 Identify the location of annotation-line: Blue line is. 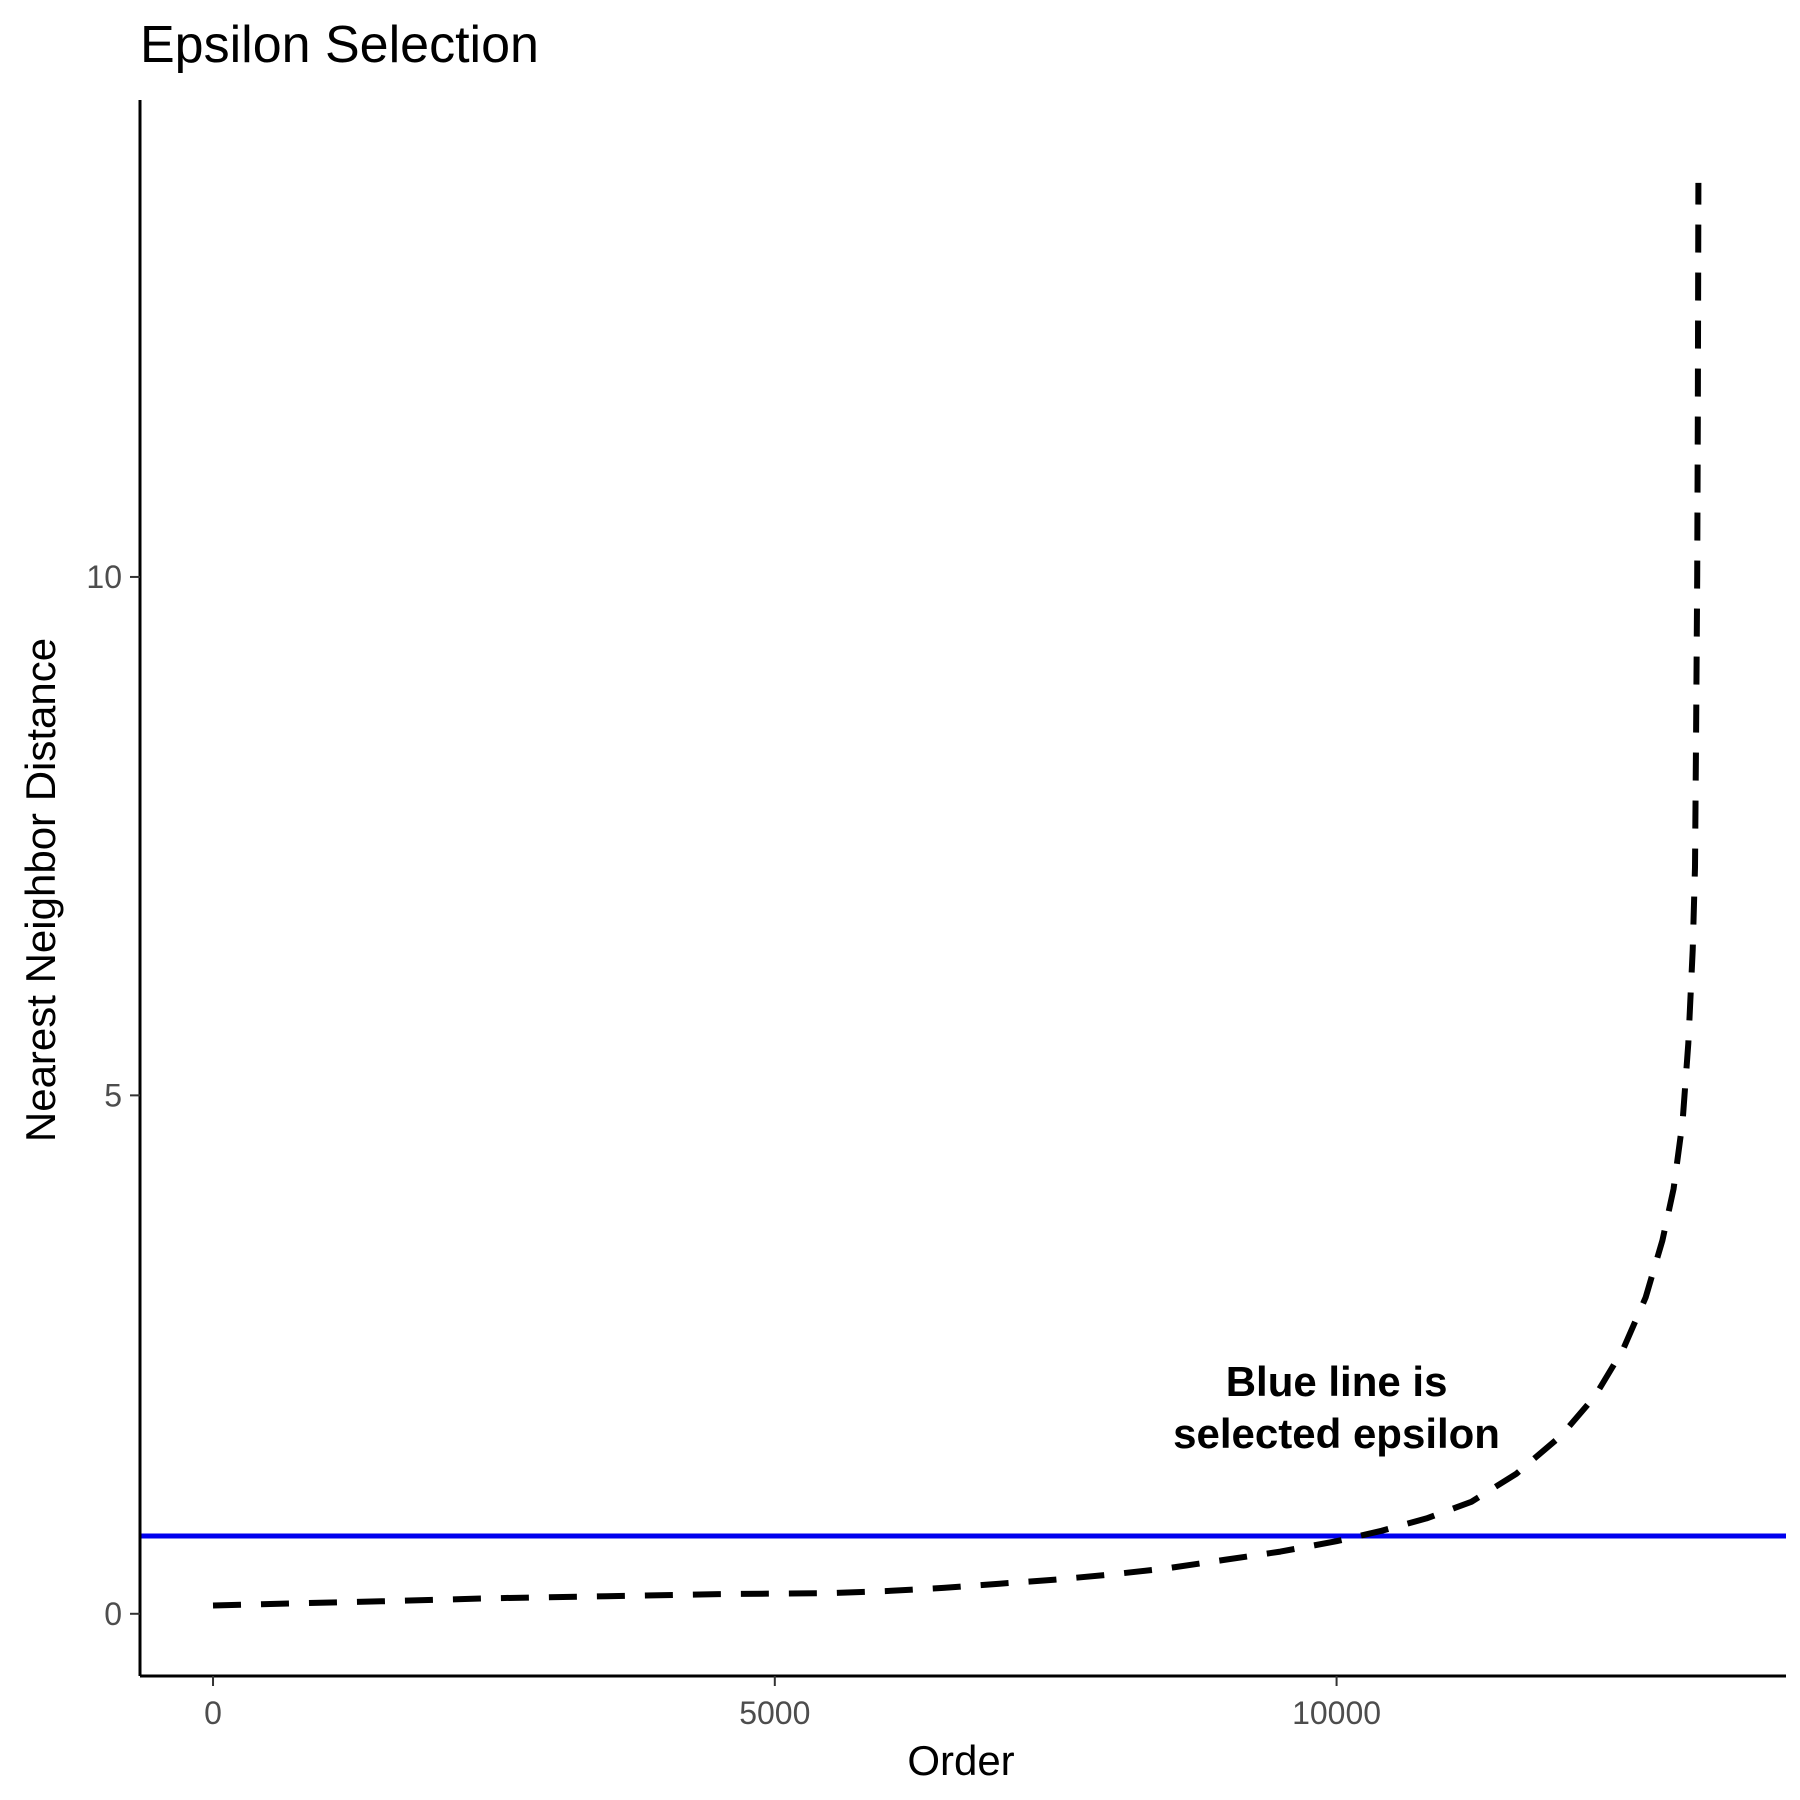
(1337, 1381).